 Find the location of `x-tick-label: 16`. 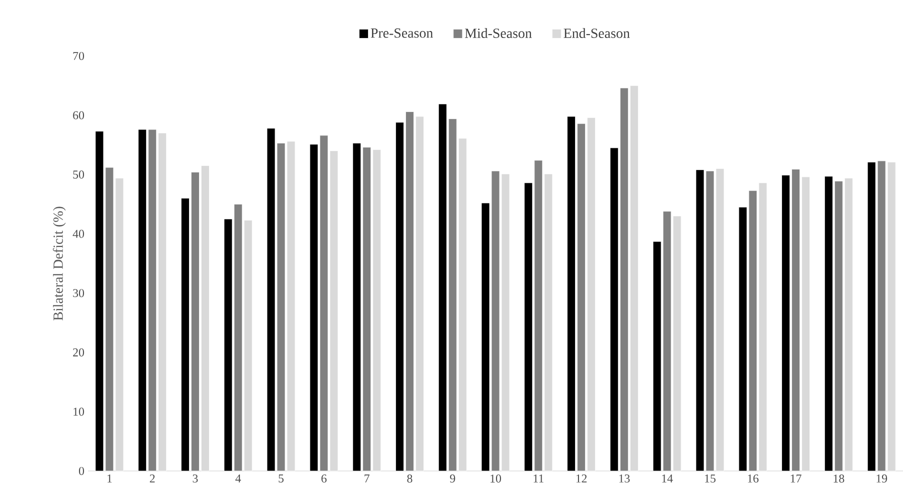

x-tick-label: 16 is located at coordinates (753, 478).